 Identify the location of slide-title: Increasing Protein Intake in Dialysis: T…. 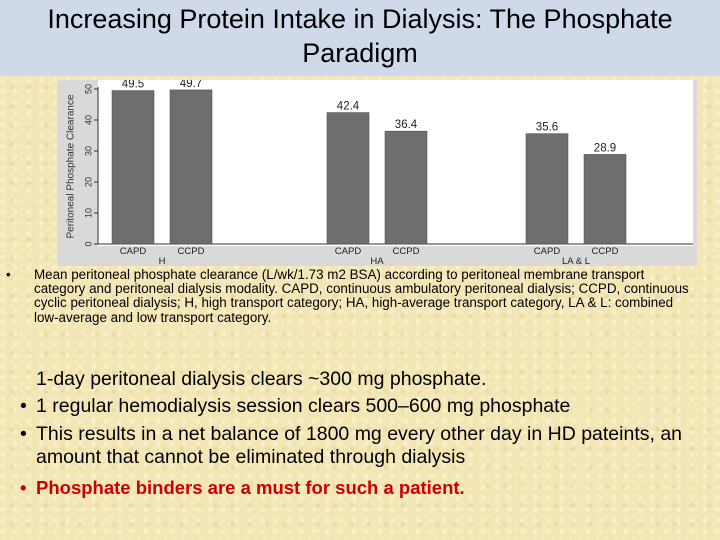
(360, 36).